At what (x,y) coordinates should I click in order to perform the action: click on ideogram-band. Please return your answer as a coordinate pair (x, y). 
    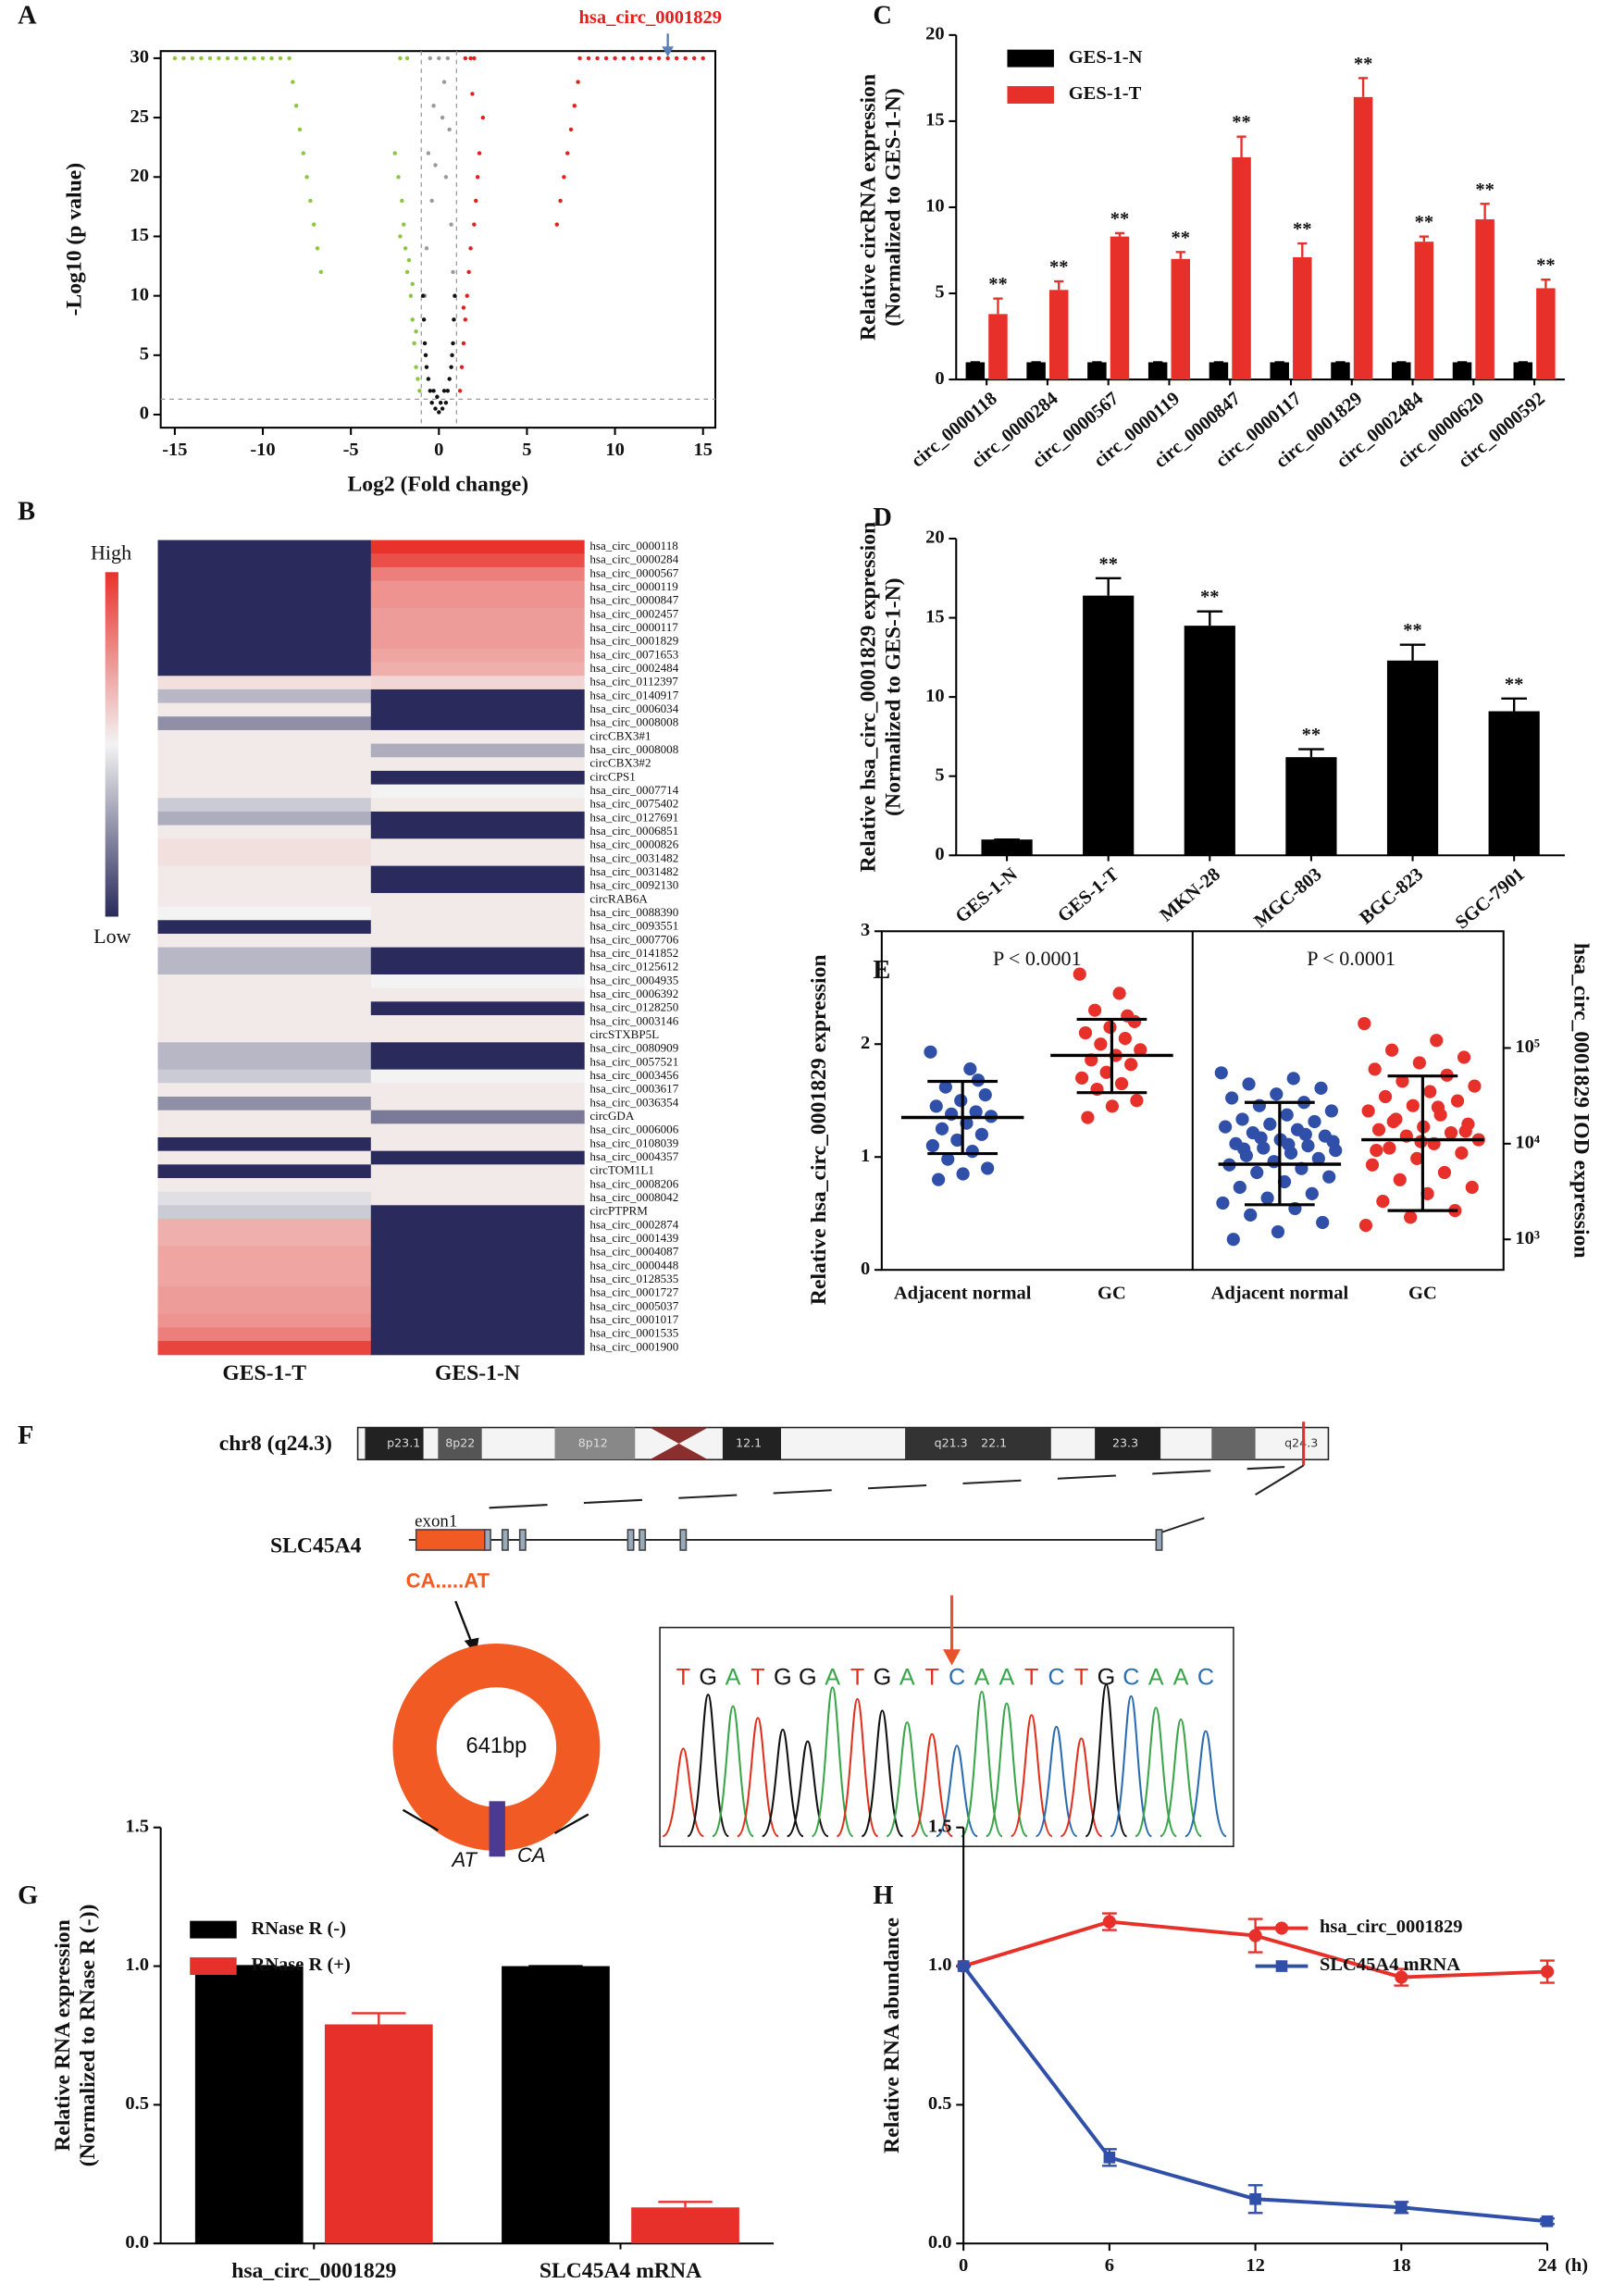
    Looking at the image, I should click on (394, 1444).